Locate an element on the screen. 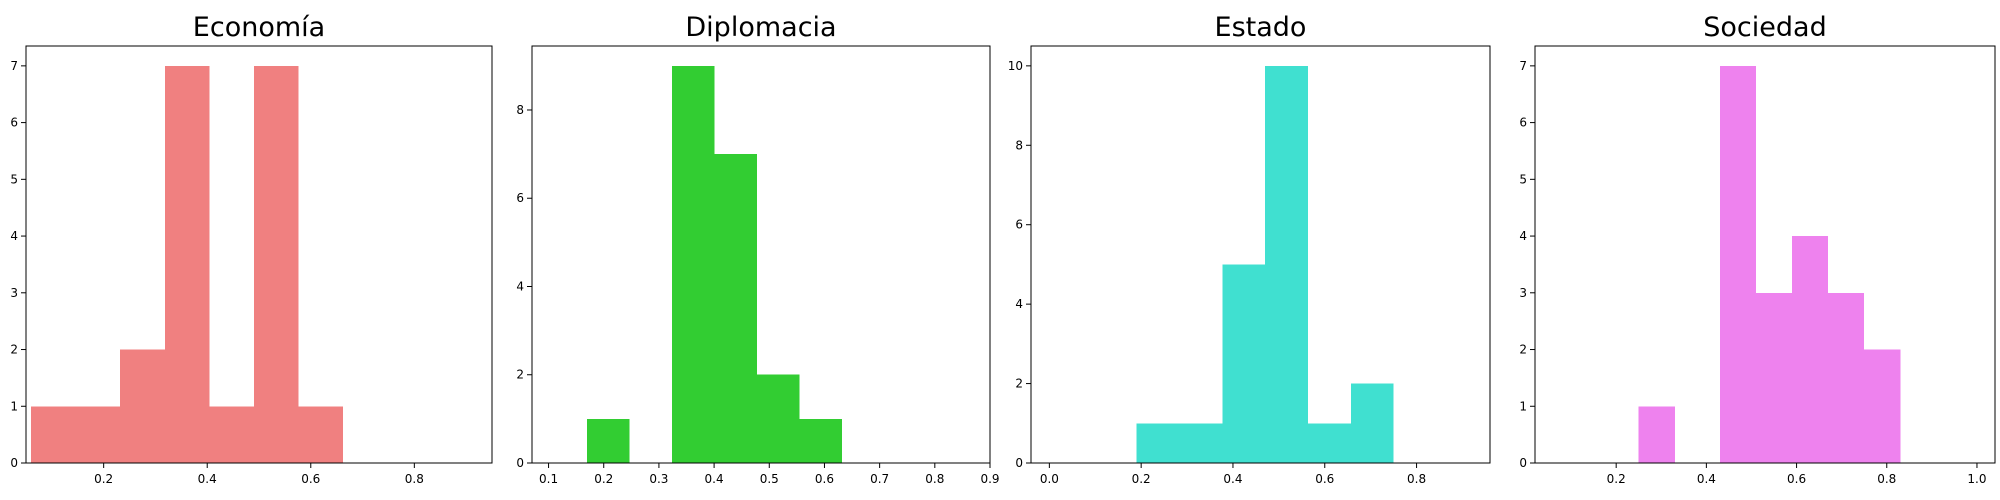 The image size is (2000, 500). chart-title: Diplomacia is located at coordinates (760, 27).